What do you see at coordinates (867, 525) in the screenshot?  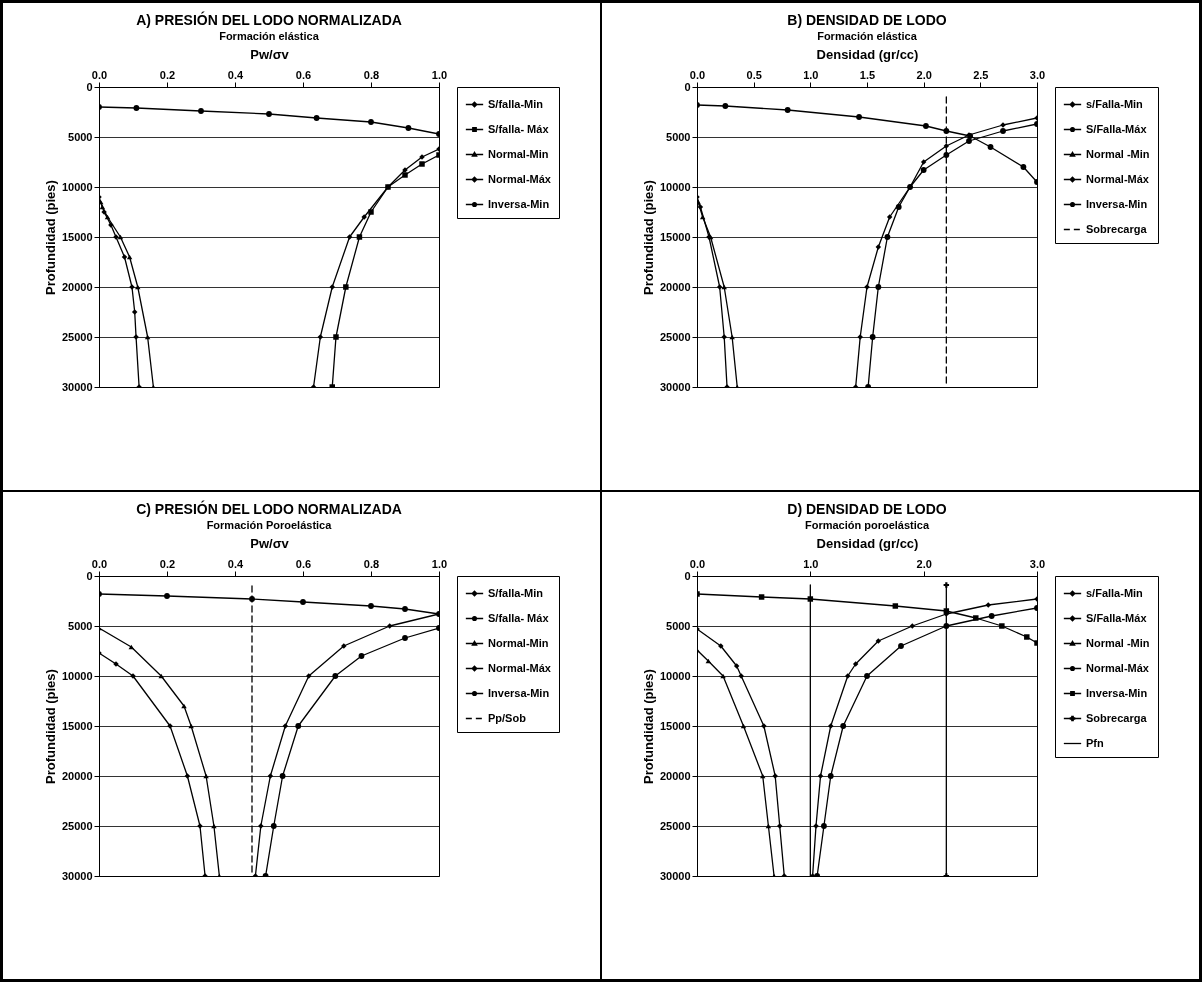 I see `chart-subtitle: Formación poroelástica` at bounding box center [867, 525].